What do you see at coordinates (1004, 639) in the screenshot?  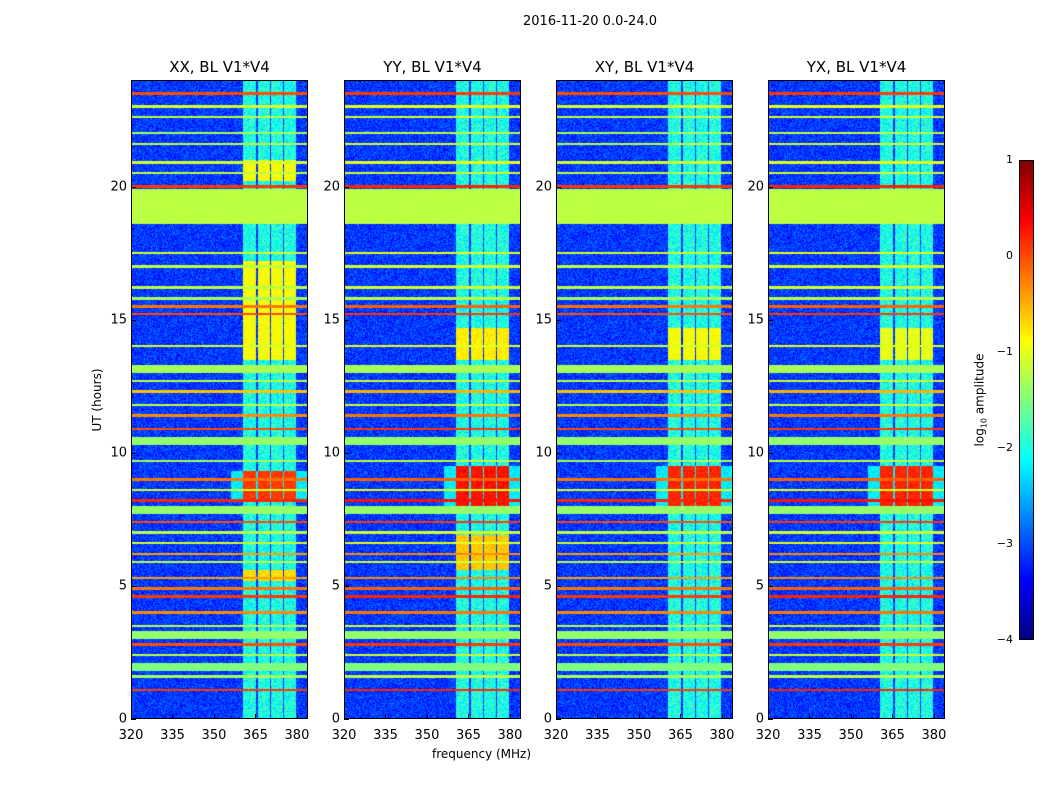 I see `colorbar-tick-label: −4` at bounding box center [1004, 639].